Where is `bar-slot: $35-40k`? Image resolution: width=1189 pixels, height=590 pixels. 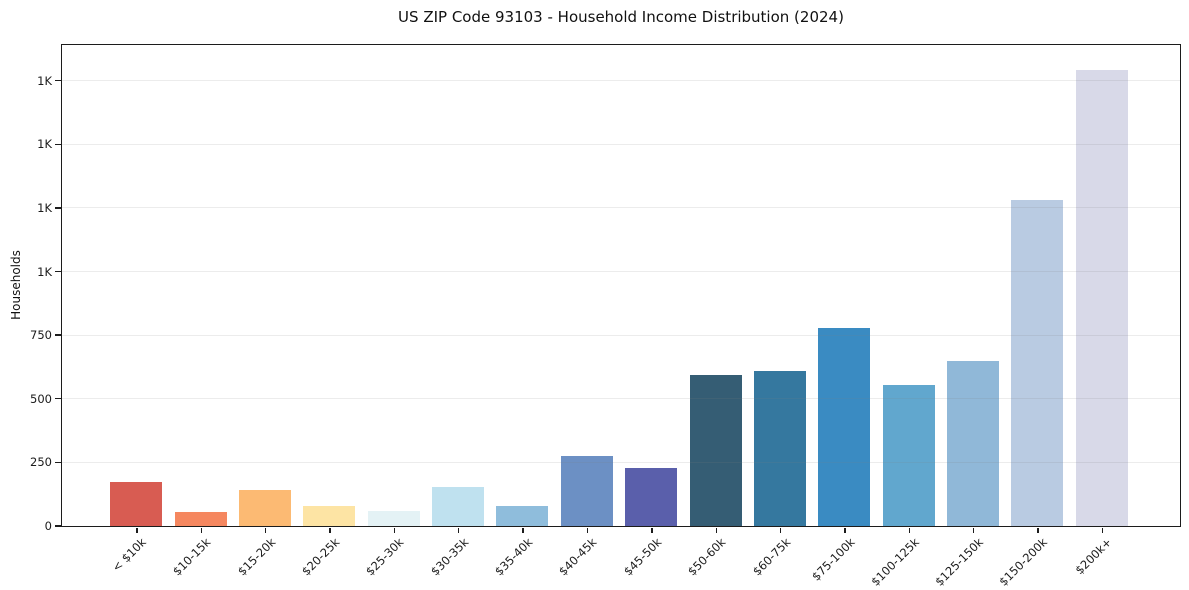 bar-slot: $35-40k is located at coordinates (522, 311).